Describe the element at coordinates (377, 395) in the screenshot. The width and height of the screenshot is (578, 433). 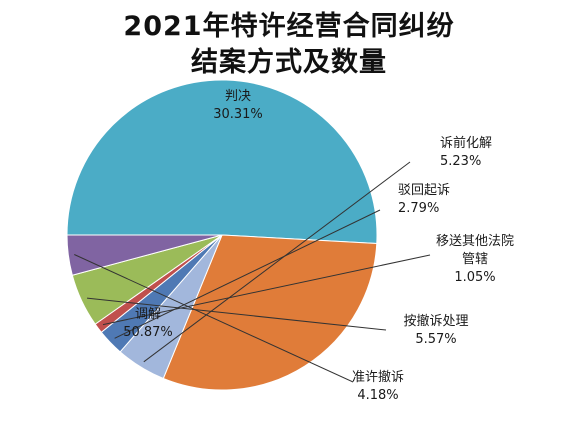
I see `slice-percent-label-6: 4.18%` at that location.